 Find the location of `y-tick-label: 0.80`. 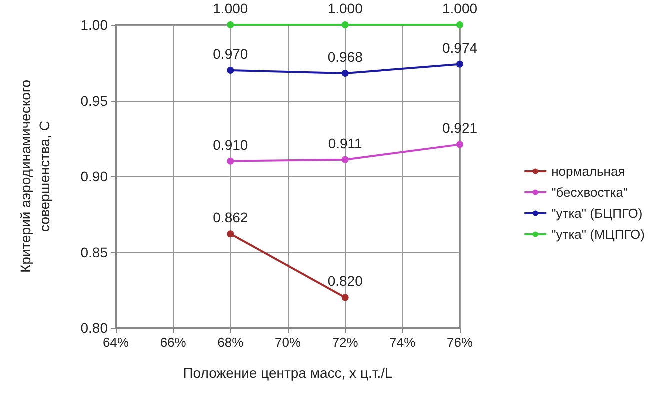

y-tick-label: 0.80 is located at coordinates (94, 328).